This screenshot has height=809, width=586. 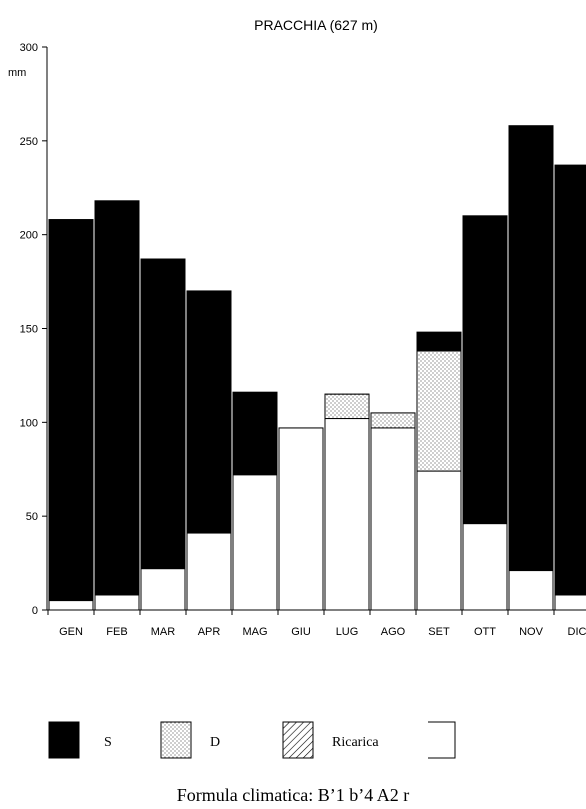 What do you see at coordinates (108, 742) in the screenshot?
I see `legend-s-label: S` at bounding box center [108, 742].